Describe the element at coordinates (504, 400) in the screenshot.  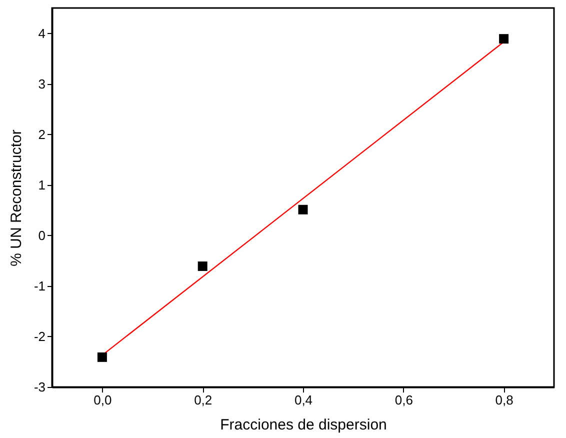
I see `x-tick-label: 0,8` at that location.